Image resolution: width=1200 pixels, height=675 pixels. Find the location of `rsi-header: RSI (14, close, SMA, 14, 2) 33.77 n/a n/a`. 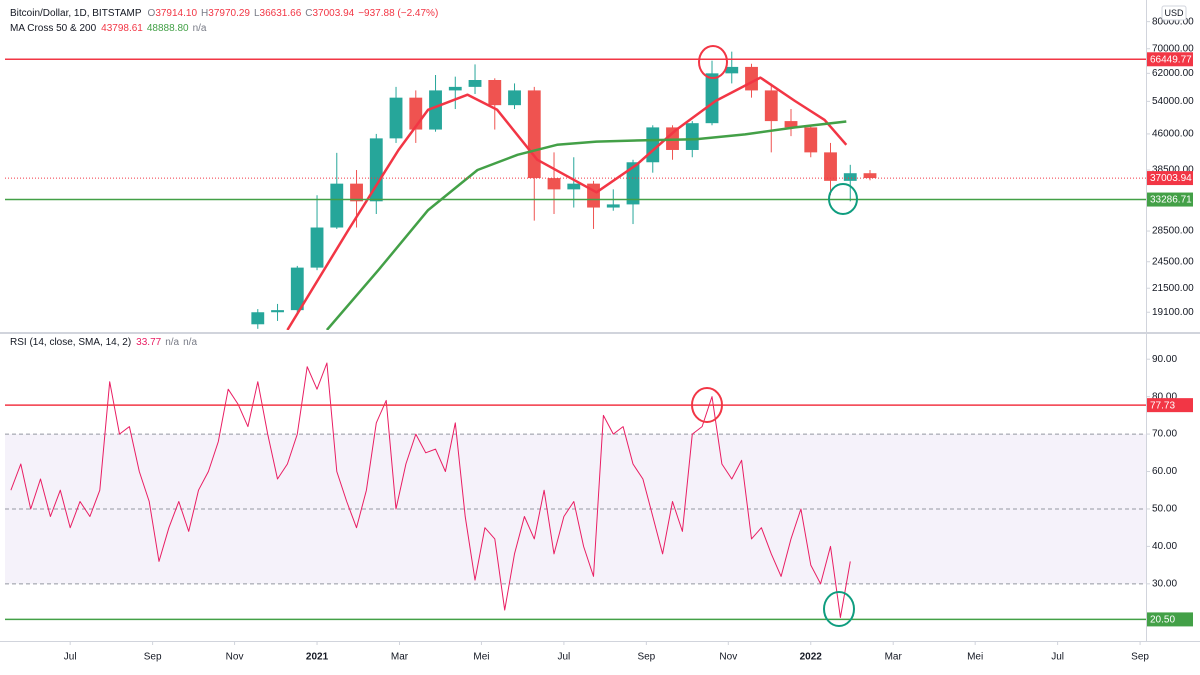

rsi-header: RSI (14, close, SMA, 14, 2) 33.77 n/a n/a is located at coordinates (103, 342).